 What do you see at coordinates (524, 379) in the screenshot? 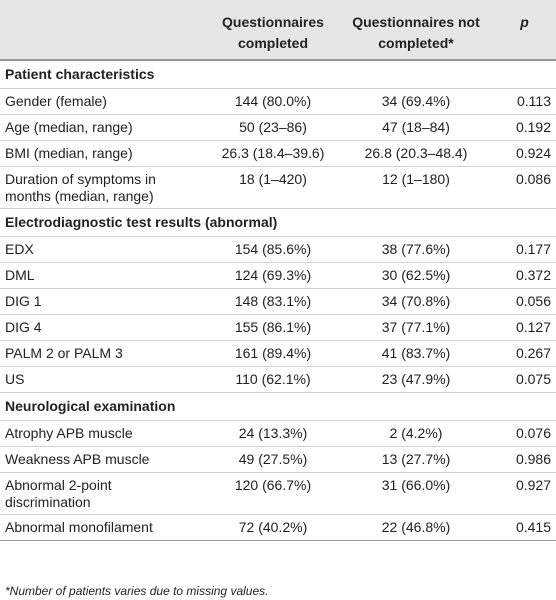
I see `p-value: 0.075` at bounding box center [524, 379].